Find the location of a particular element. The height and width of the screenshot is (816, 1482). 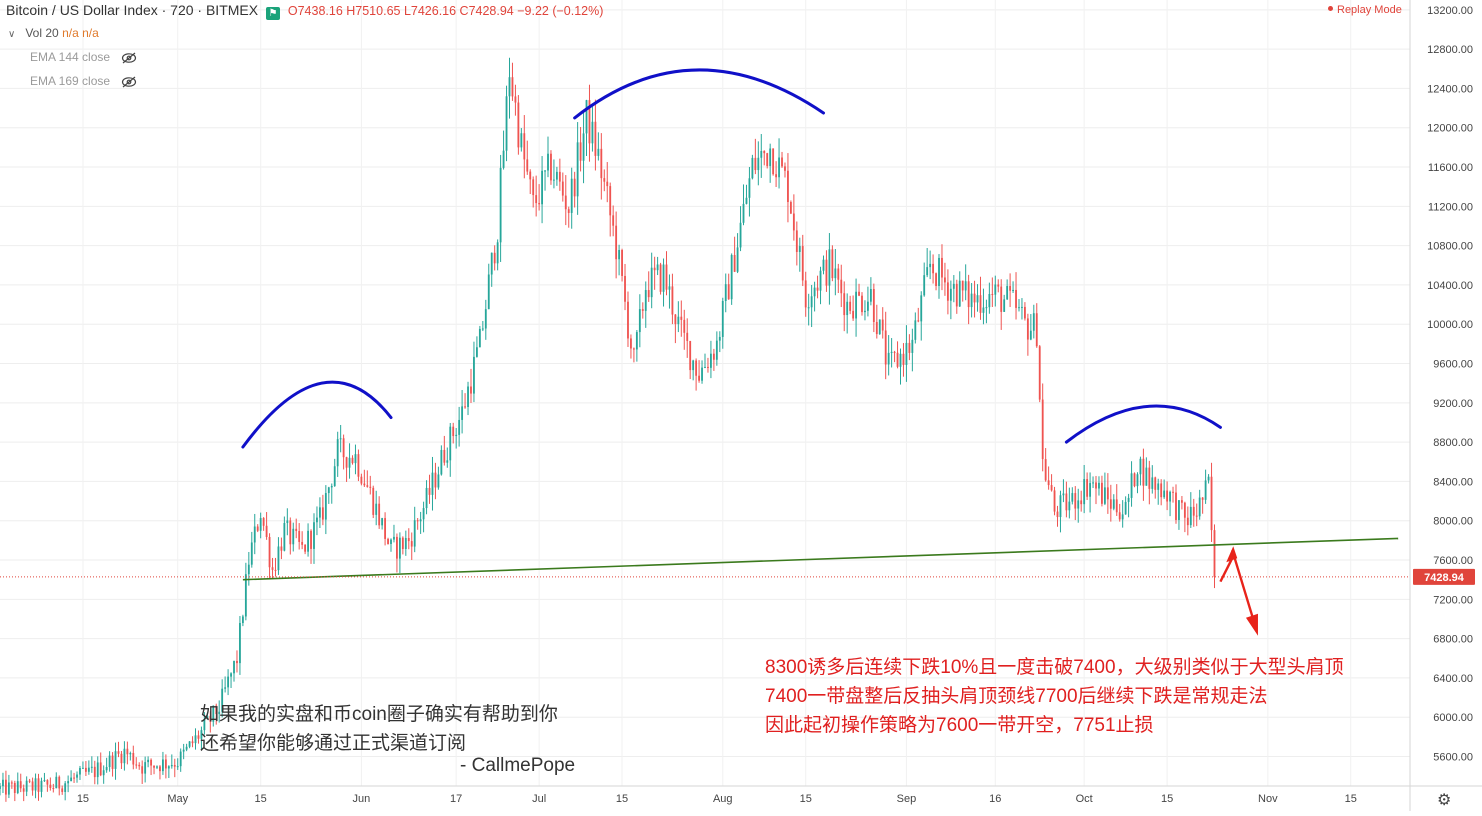

x-tick-label: Aug is located at coordinates (723, 799).